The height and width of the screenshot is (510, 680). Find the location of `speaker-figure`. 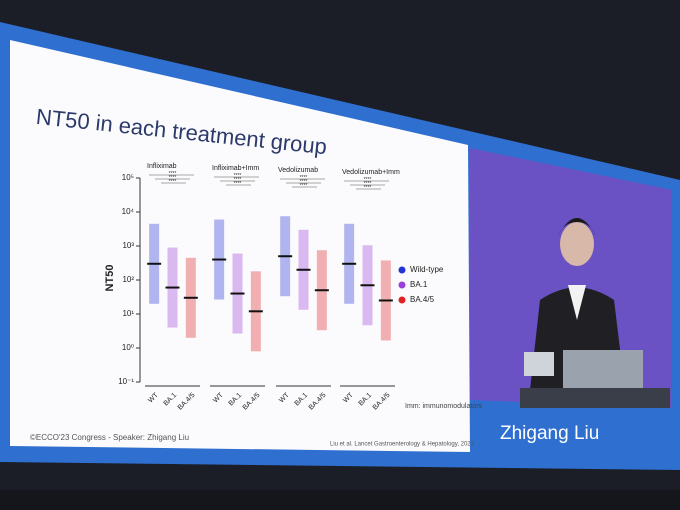

speaker-figure is located at coordinates (595, 313).